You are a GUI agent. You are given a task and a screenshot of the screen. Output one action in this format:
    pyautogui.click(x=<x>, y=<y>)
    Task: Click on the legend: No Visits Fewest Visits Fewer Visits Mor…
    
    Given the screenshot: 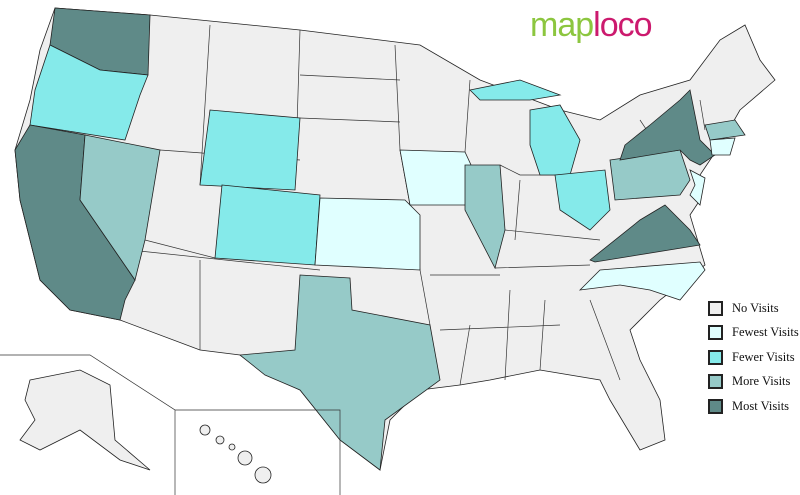 What is the action you would take?
    pyautogui.click(x=753, y=357)
    